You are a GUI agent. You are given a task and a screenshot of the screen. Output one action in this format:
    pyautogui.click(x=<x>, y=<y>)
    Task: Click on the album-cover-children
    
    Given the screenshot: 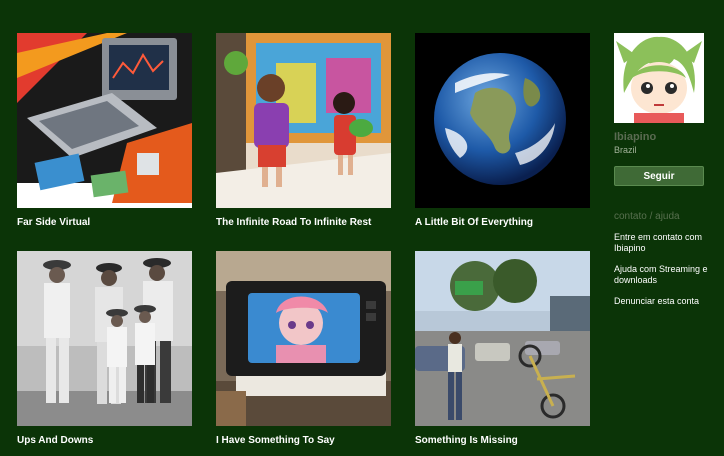 What is the action you would take?
    pyautogui.click(x=303, y=120)
    